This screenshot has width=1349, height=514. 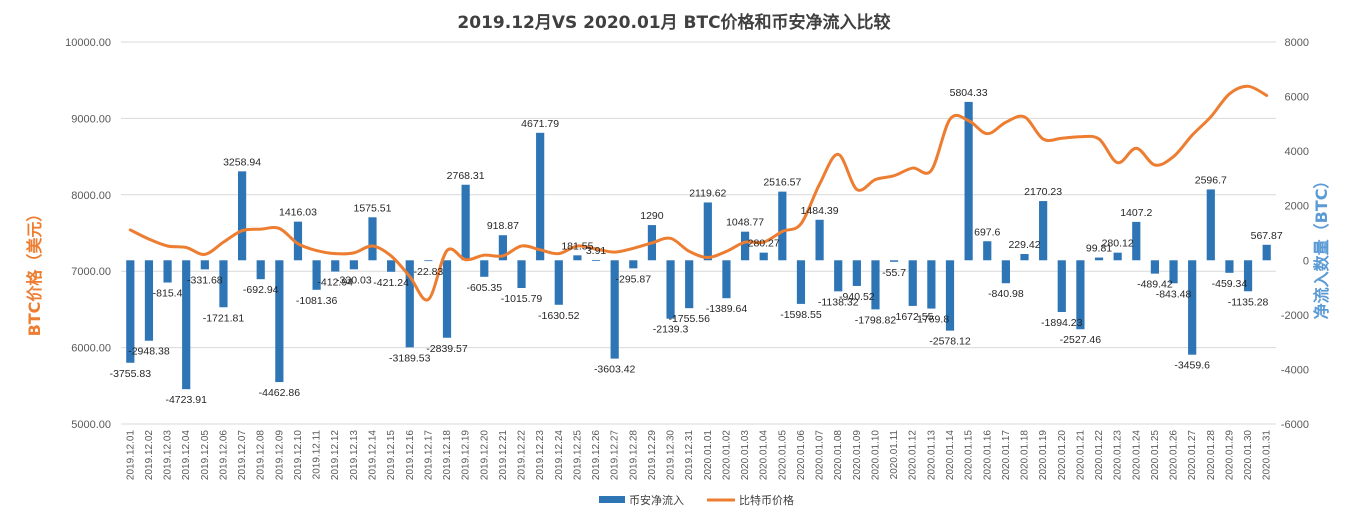 What do you see at coordinates (1043, 455) in the screenshot?
I see `x-tick-label: 2020.01.19` at bounding box center [1043, 455].